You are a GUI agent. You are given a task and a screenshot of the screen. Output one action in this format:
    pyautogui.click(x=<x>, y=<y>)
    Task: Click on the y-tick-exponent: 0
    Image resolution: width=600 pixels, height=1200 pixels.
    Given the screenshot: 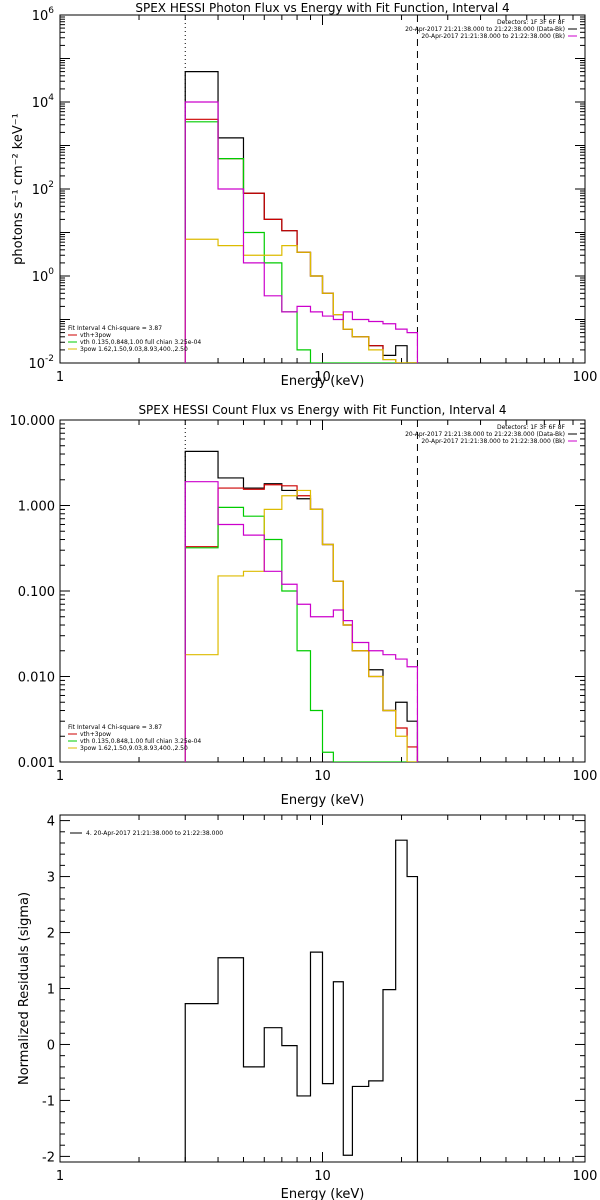 What is the action you would take?
    pyautogui.click(x=51, y=272)
    